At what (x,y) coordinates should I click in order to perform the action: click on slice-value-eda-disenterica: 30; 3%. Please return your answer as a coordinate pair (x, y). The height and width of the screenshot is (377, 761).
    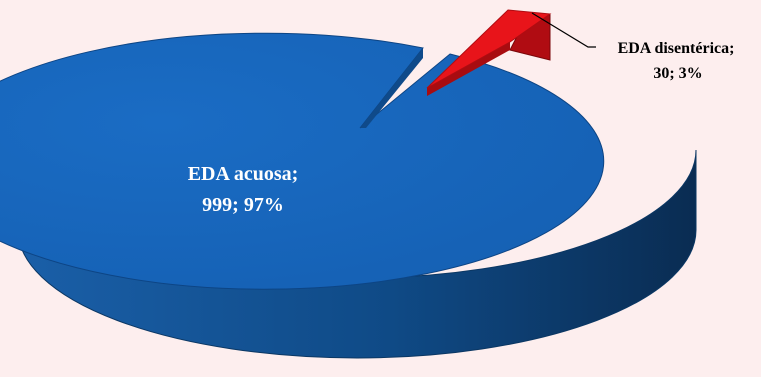
    Looking at the image, I should click on (677, 73).